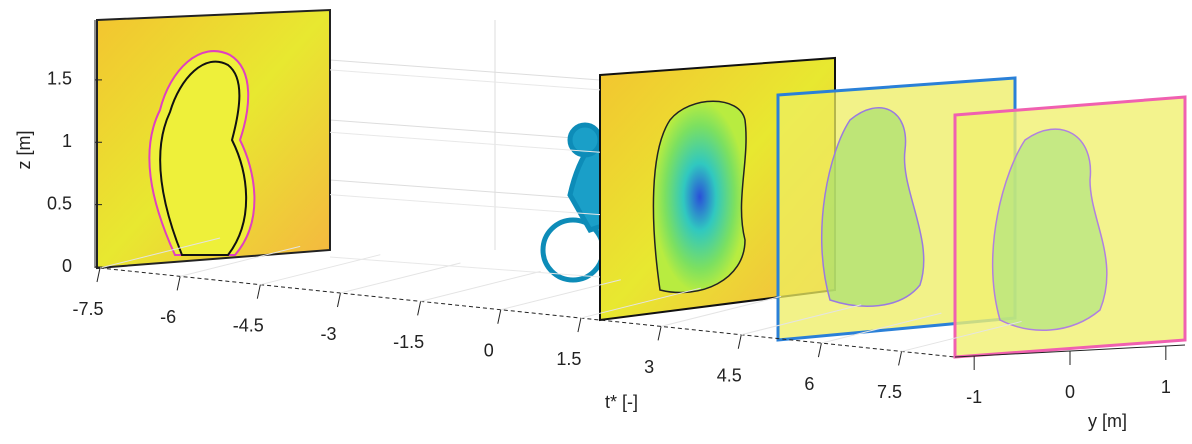 Image resolution: width=1192 pixels, height=444 pixels. Describe the element at coordinates (649, 367) in the screenshot. I see `x-tick-label: 3` at that location.